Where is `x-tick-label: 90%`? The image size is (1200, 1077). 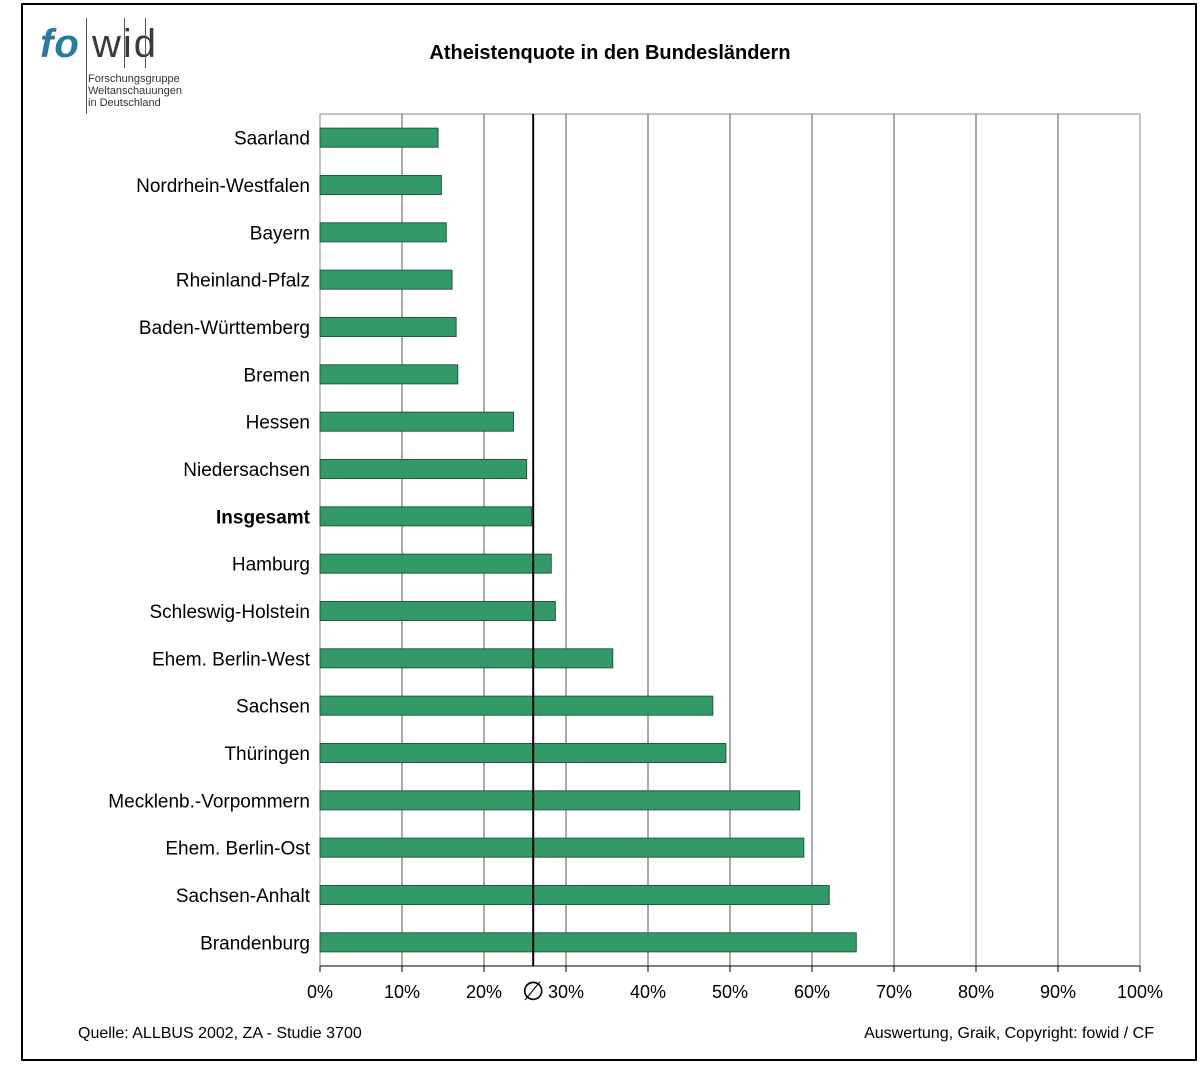
x-tick-label: 90% is located at coordinates (1058, 992).